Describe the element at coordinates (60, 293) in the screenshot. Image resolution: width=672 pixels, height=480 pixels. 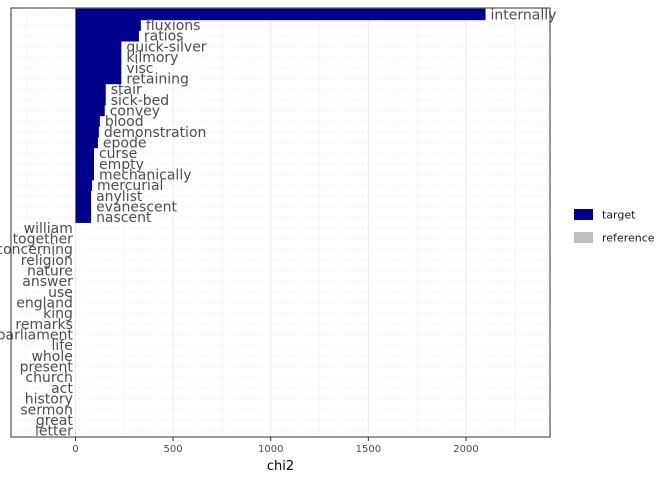
I see `bar-label-use: use` at that location.